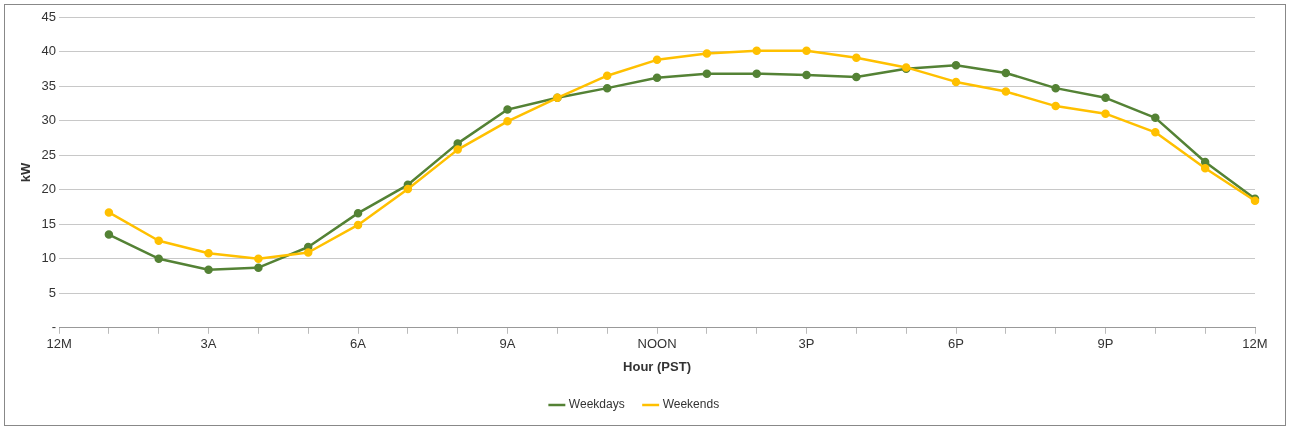  Describe the element at coordinates (596, 404) in the screenshot. I see `legend-label: Weekdays` at that location.